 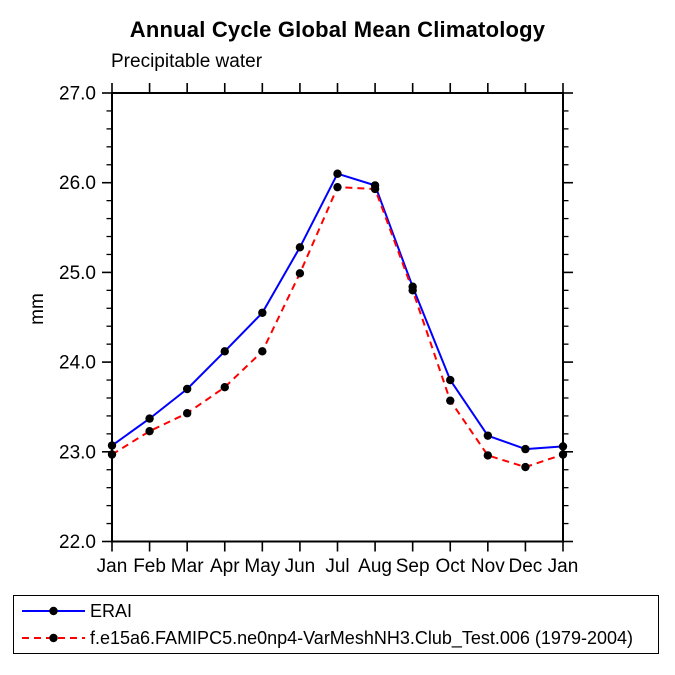 I want to click on x-tick-label: Sep, so click(x=413, y=566).